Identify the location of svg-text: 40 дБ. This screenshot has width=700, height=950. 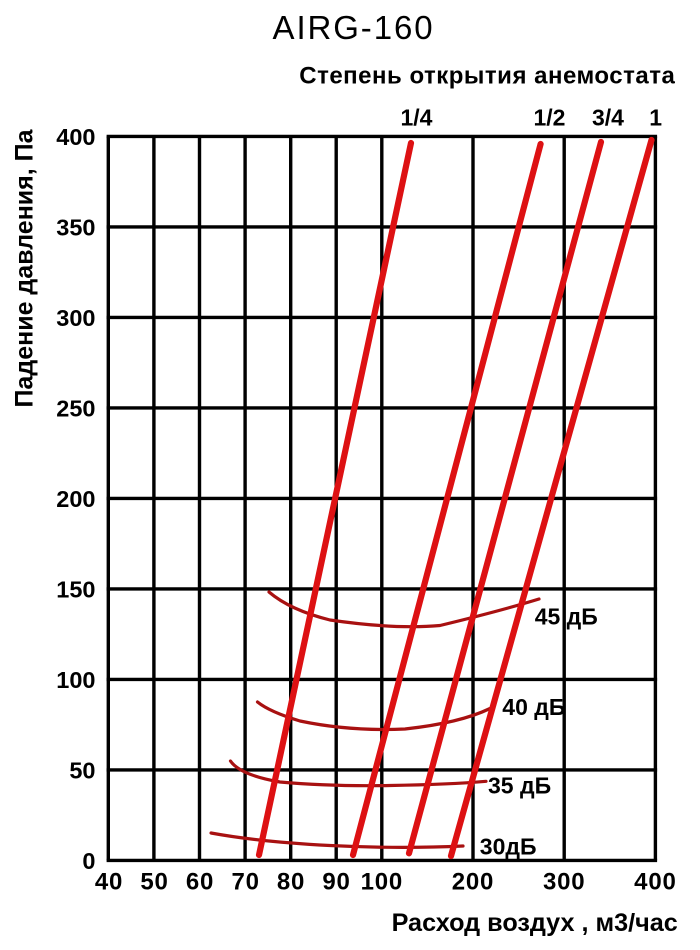
(533, 707).